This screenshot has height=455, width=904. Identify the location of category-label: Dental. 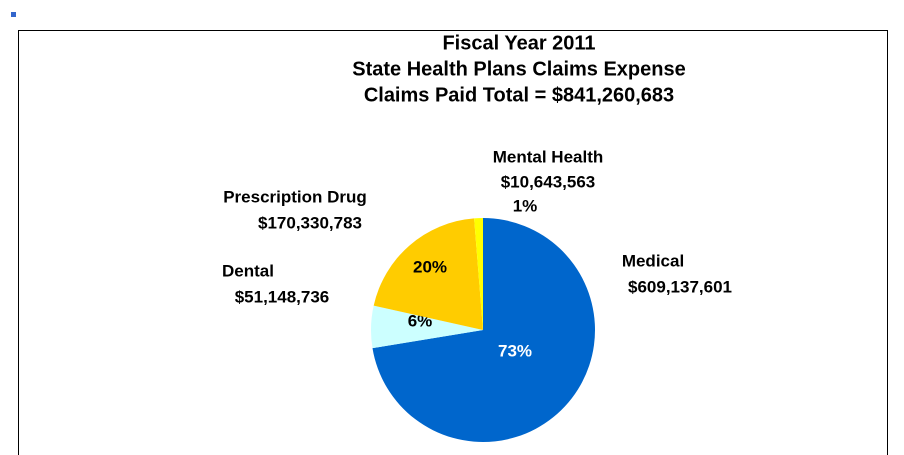
(248, 270).